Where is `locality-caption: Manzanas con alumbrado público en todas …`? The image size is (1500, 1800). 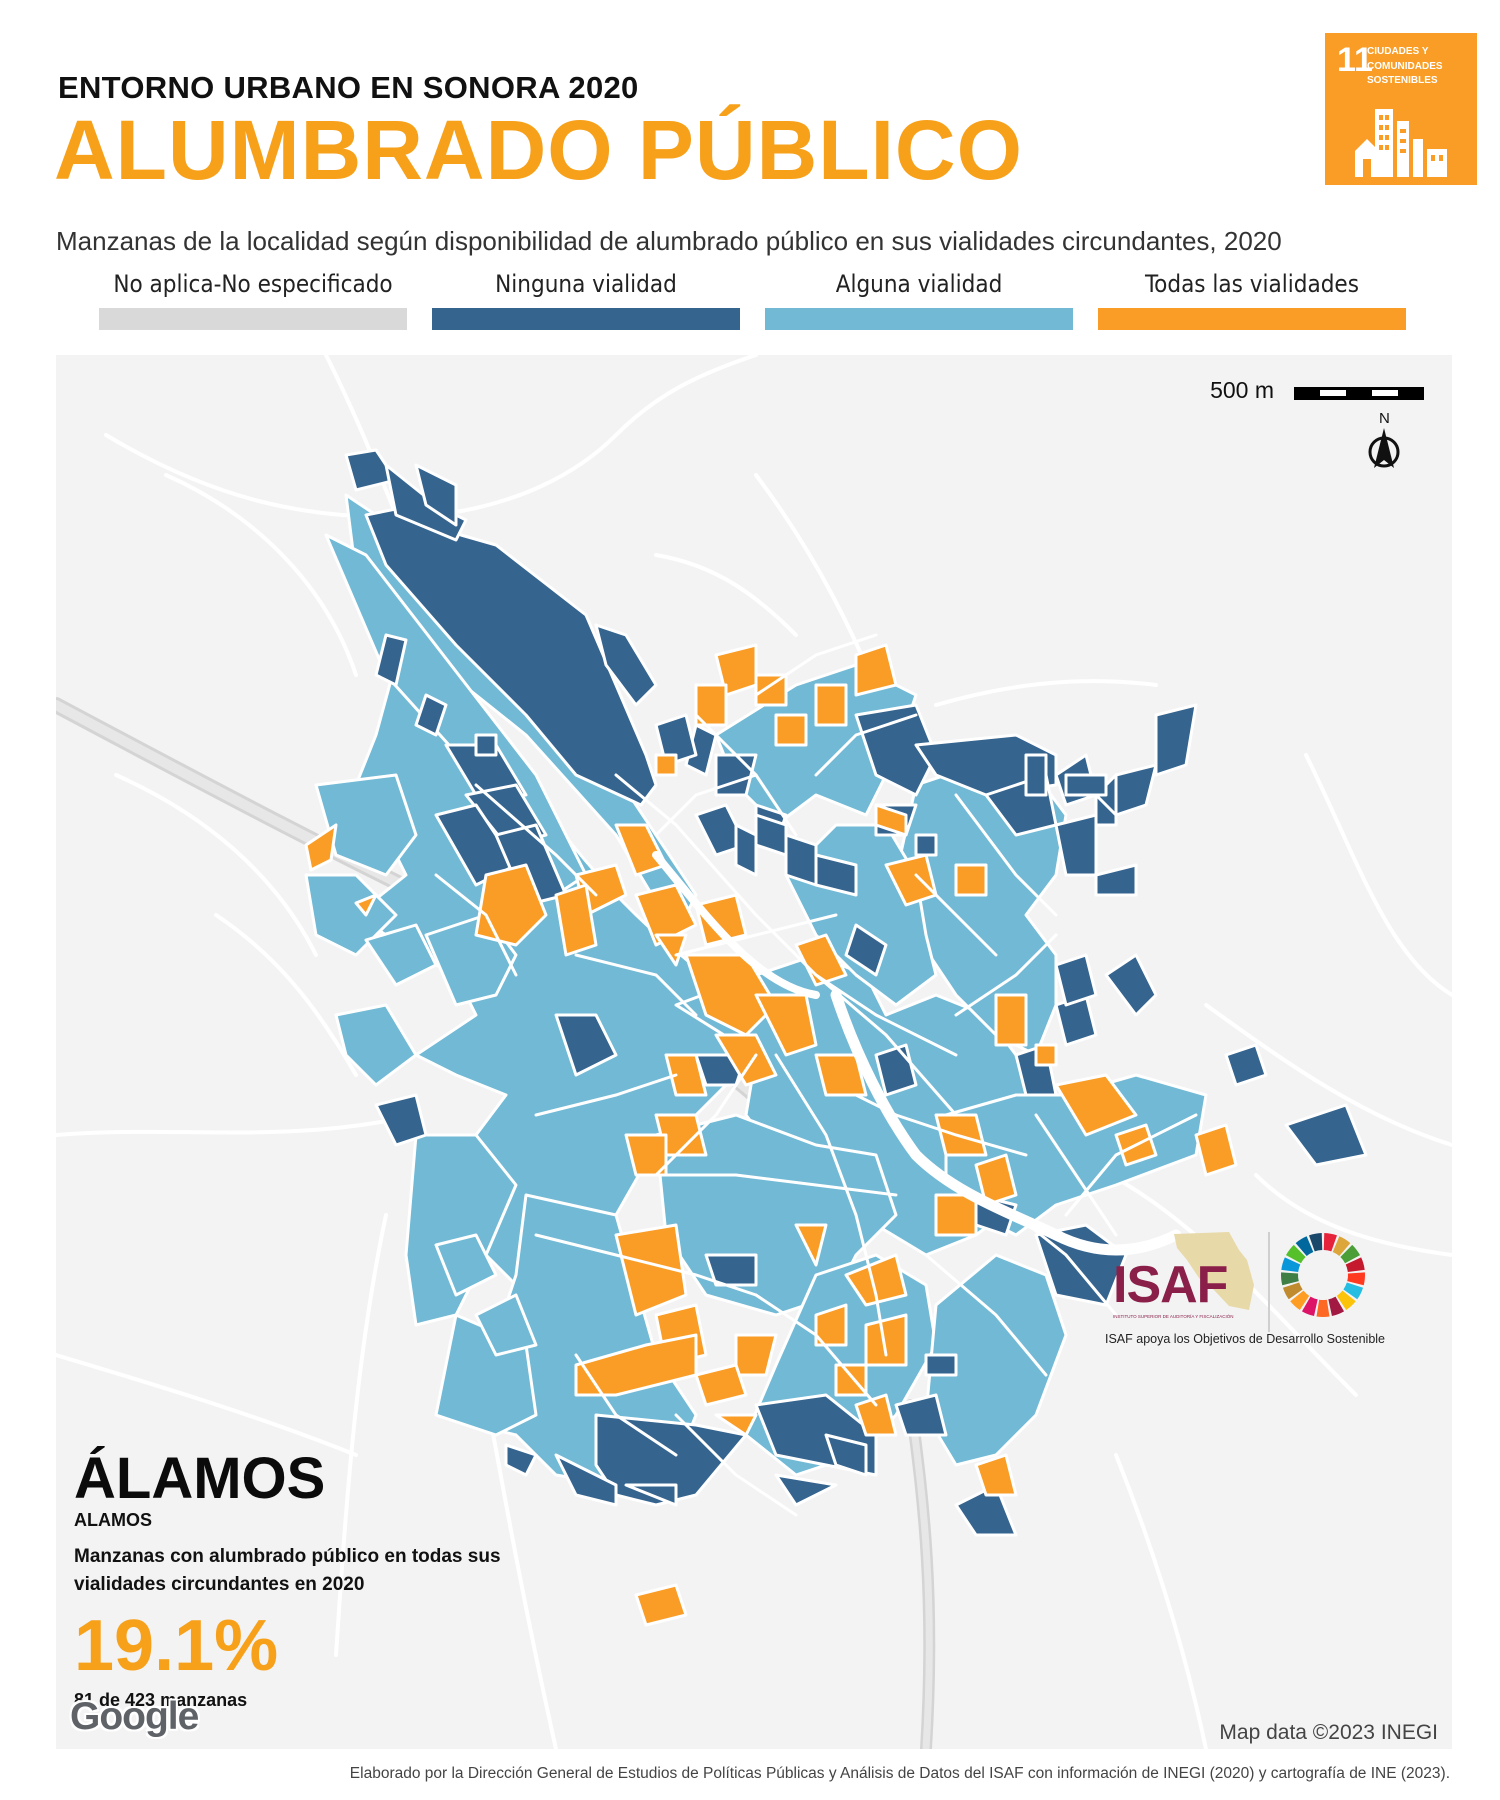
locality-caption: Manzanas con alumbrado público en todas … is located at coordinates (287, 1570).